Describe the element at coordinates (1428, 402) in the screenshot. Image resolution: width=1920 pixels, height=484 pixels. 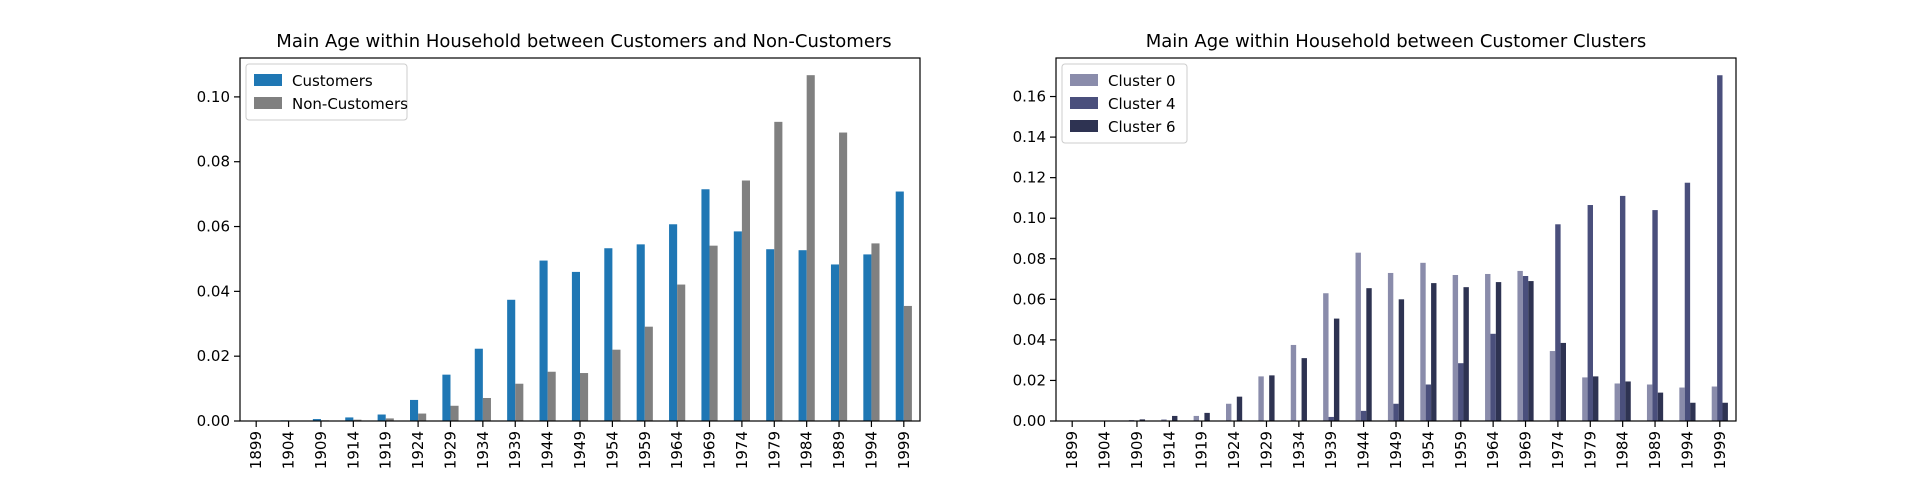
I see `bar-cluster-4-1954` at that location.